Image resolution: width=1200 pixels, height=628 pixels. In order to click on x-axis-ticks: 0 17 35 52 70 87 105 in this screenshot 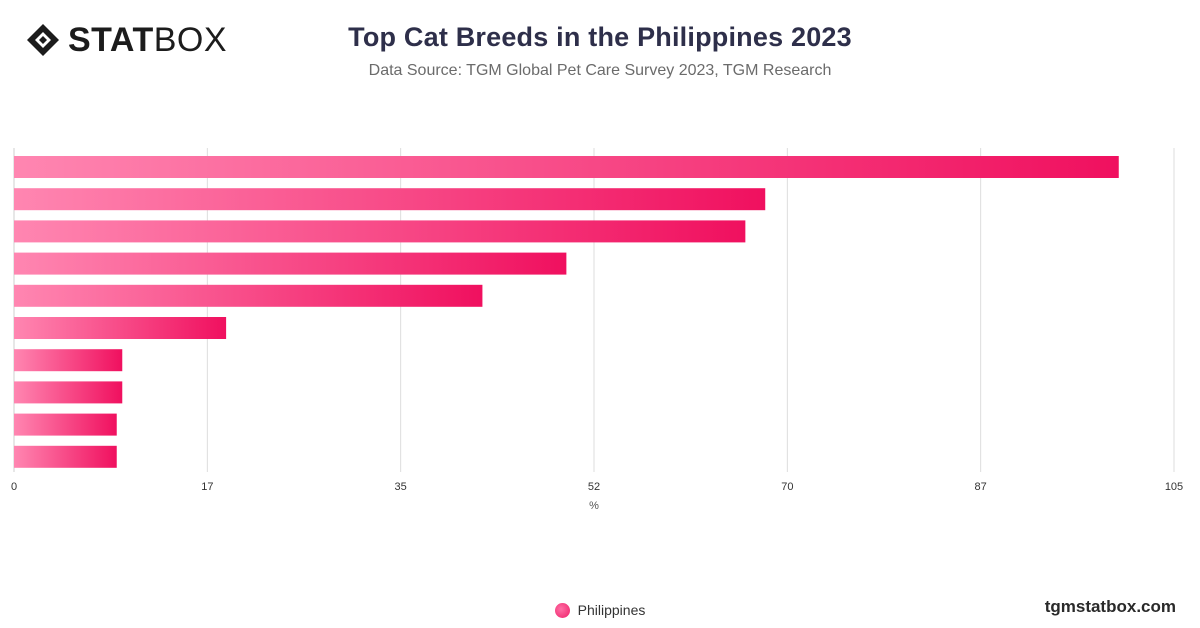, I will do `click(597, 487)`.